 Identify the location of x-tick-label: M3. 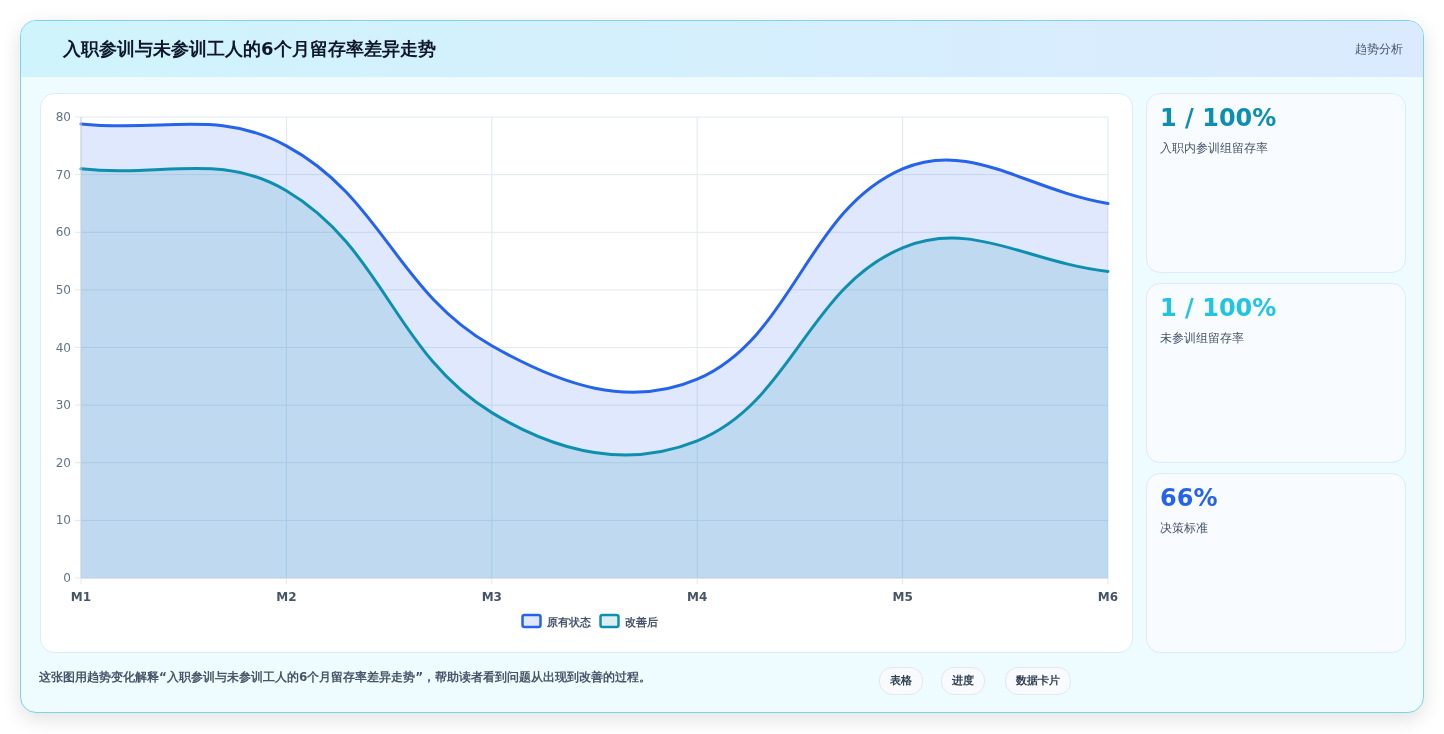
(491, 597).